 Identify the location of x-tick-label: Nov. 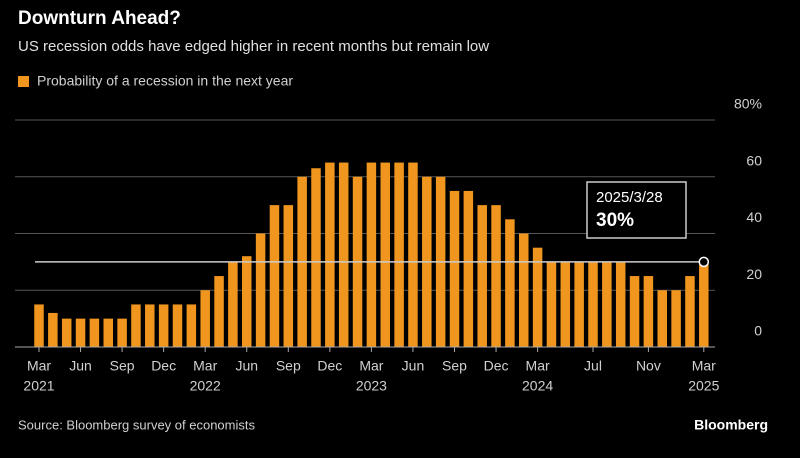
(648, 366).